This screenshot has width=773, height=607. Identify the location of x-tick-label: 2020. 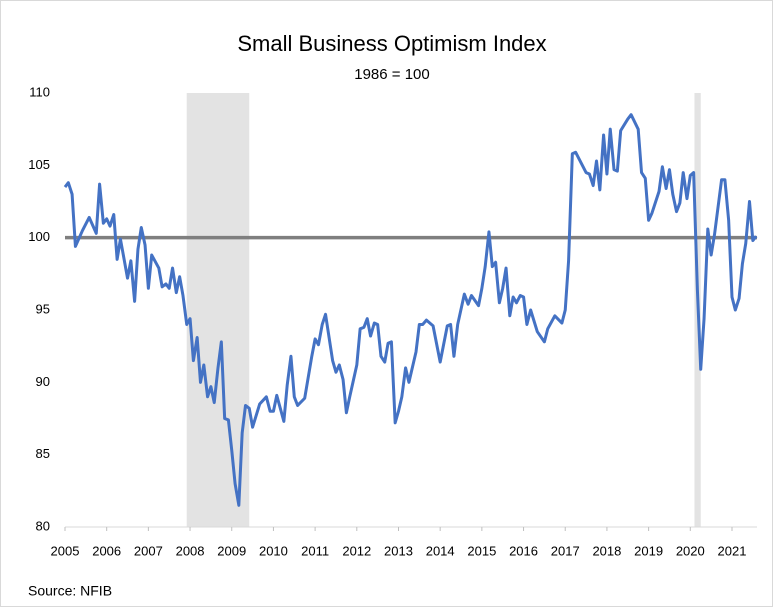
(690, 550).